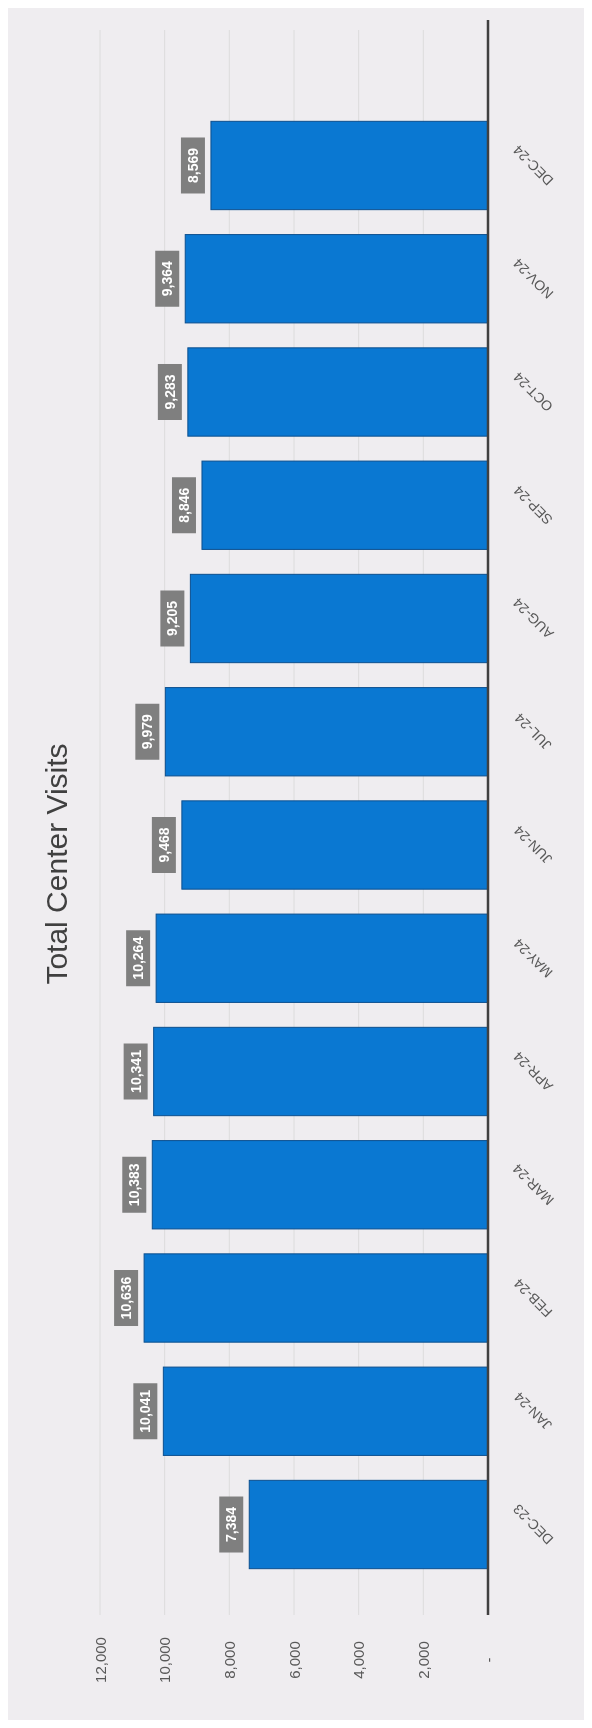 The height and width of the screenshot is (1728, 592). I want to click on x-tick-label: 8,000, so click(229, 1660).